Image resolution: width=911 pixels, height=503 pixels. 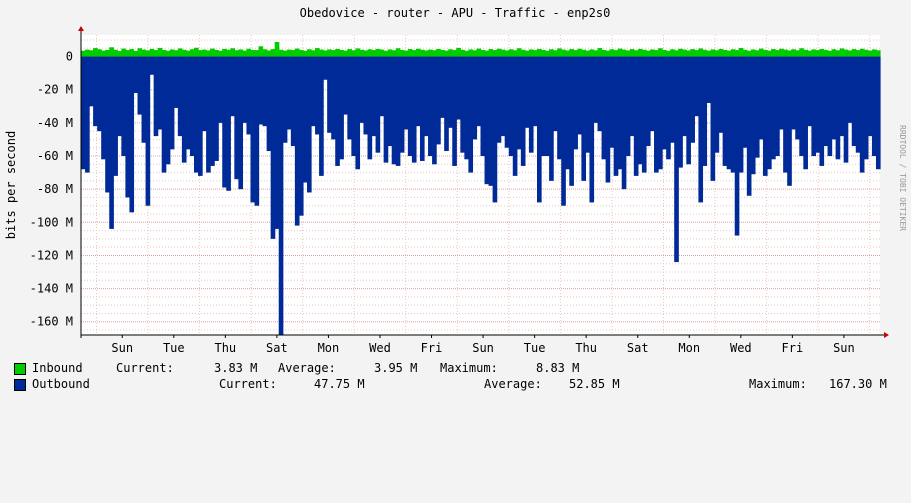 I want to click on x-tick-label: Fri, so click(x=432, y=348).